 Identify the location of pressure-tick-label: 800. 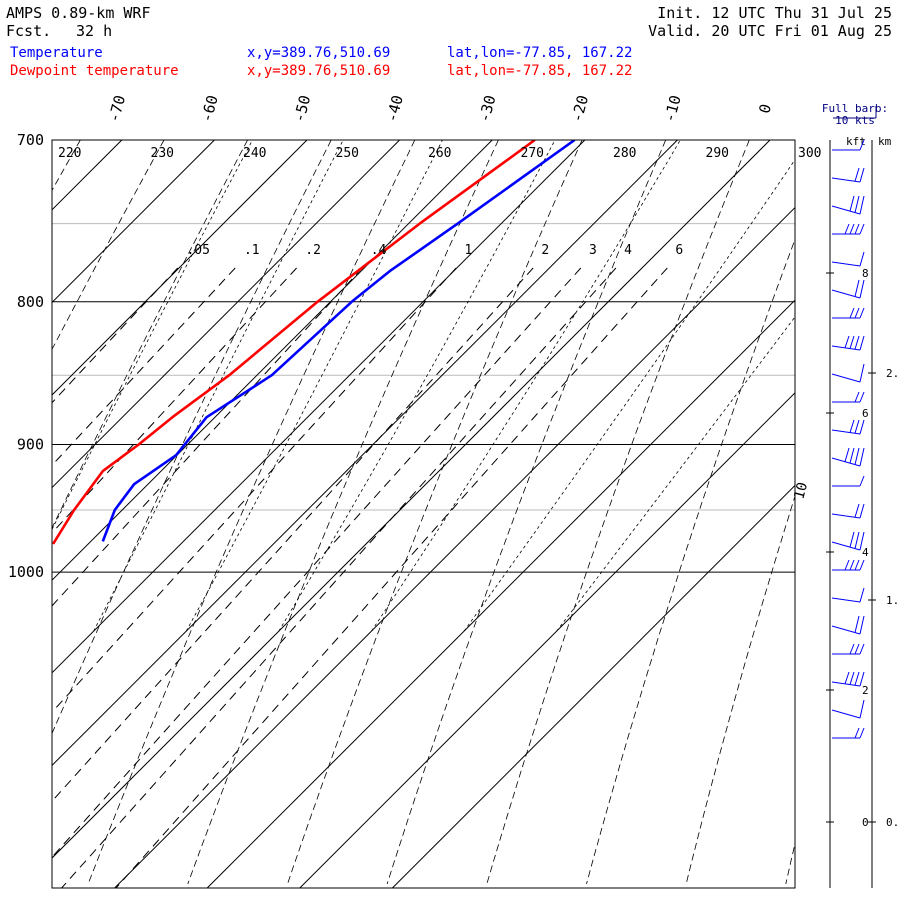
(30, 302).